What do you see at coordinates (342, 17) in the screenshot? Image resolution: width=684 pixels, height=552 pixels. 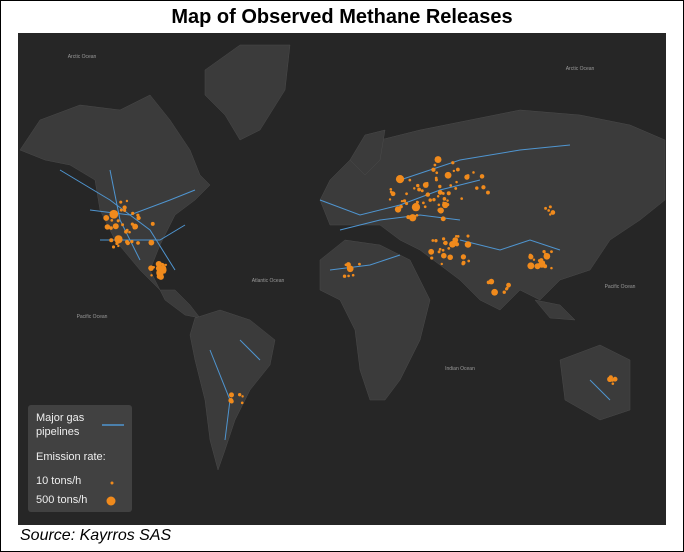 I see `title: Map of Observed Methane Releases` at bounding box center [342, 17].